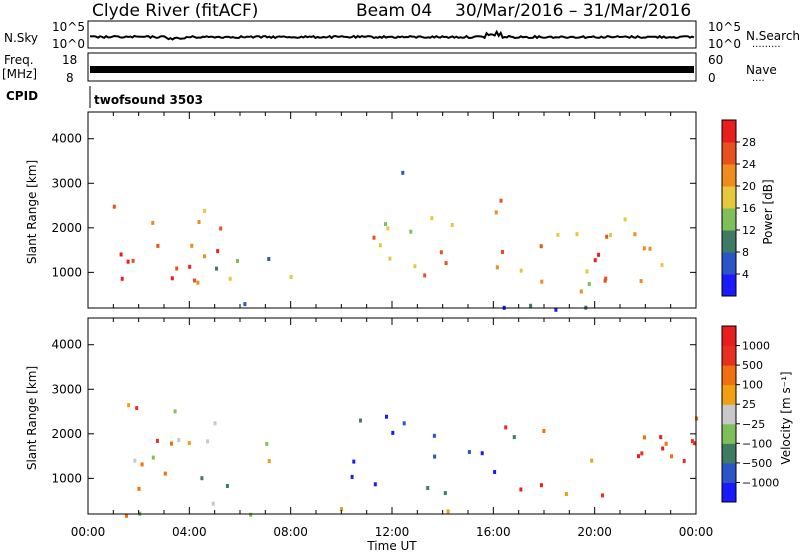 The height and width of the screenshot is (554, 800). I want to click on colorbar-tick-label-0-3: 16, so click(749, 208).